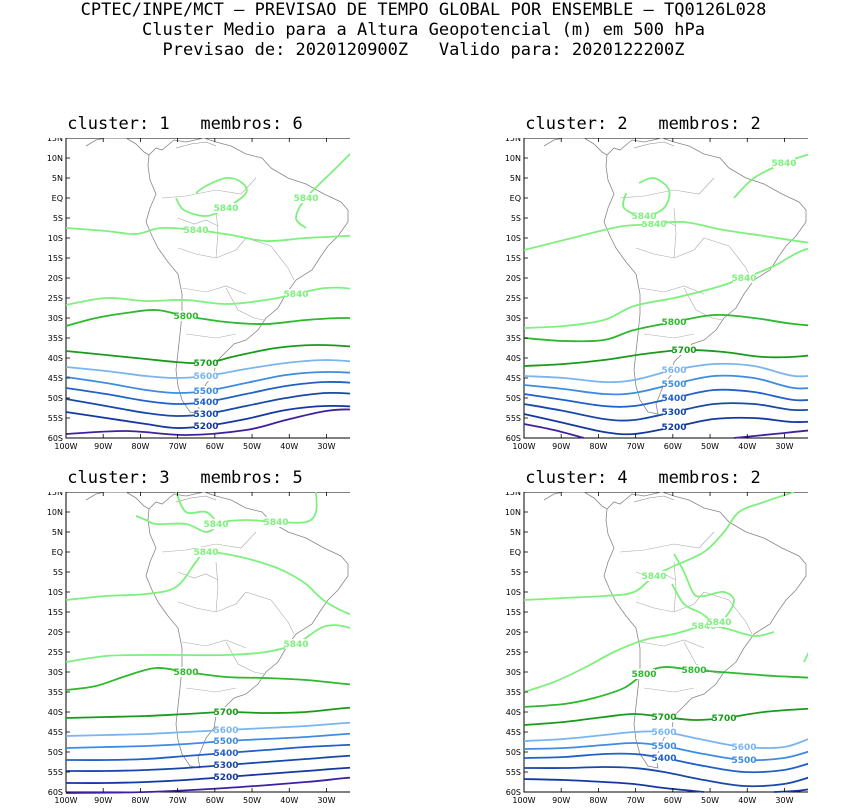 The width and height of the screenshot is (847, 812). What do you see at coordinates (710, 800) in the screenshot?
I see `lon-label: 50W` at bounding box center [710, 800].